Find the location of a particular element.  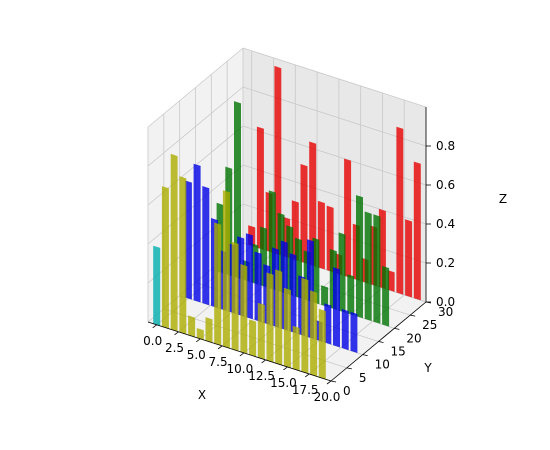

y-tick-label: 0 is located at coordinates (347, 391).